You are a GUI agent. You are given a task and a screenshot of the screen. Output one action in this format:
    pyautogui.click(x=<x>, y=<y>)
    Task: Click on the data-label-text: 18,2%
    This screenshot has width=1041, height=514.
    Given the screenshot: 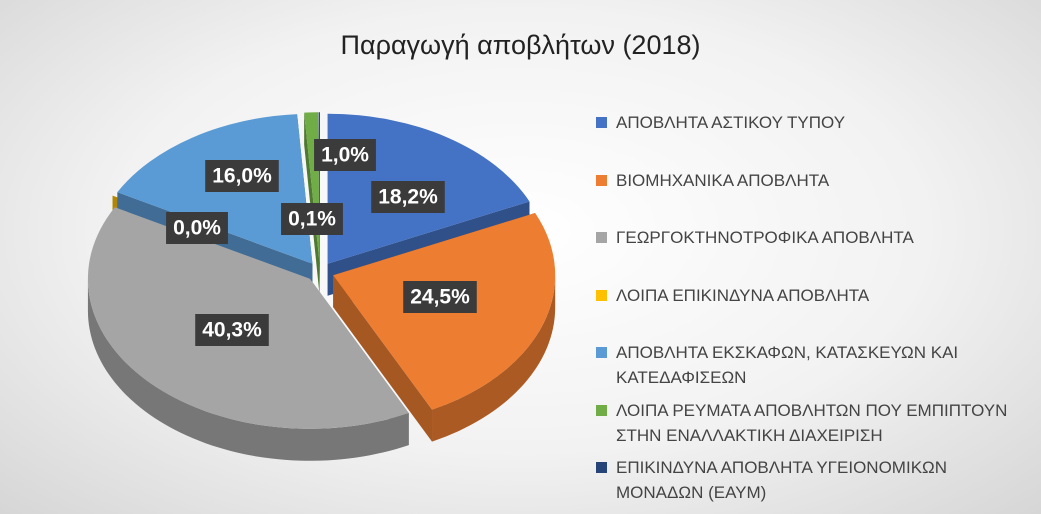 What is the action you would take?
    pyautogui.click(x=408, y=197)
    